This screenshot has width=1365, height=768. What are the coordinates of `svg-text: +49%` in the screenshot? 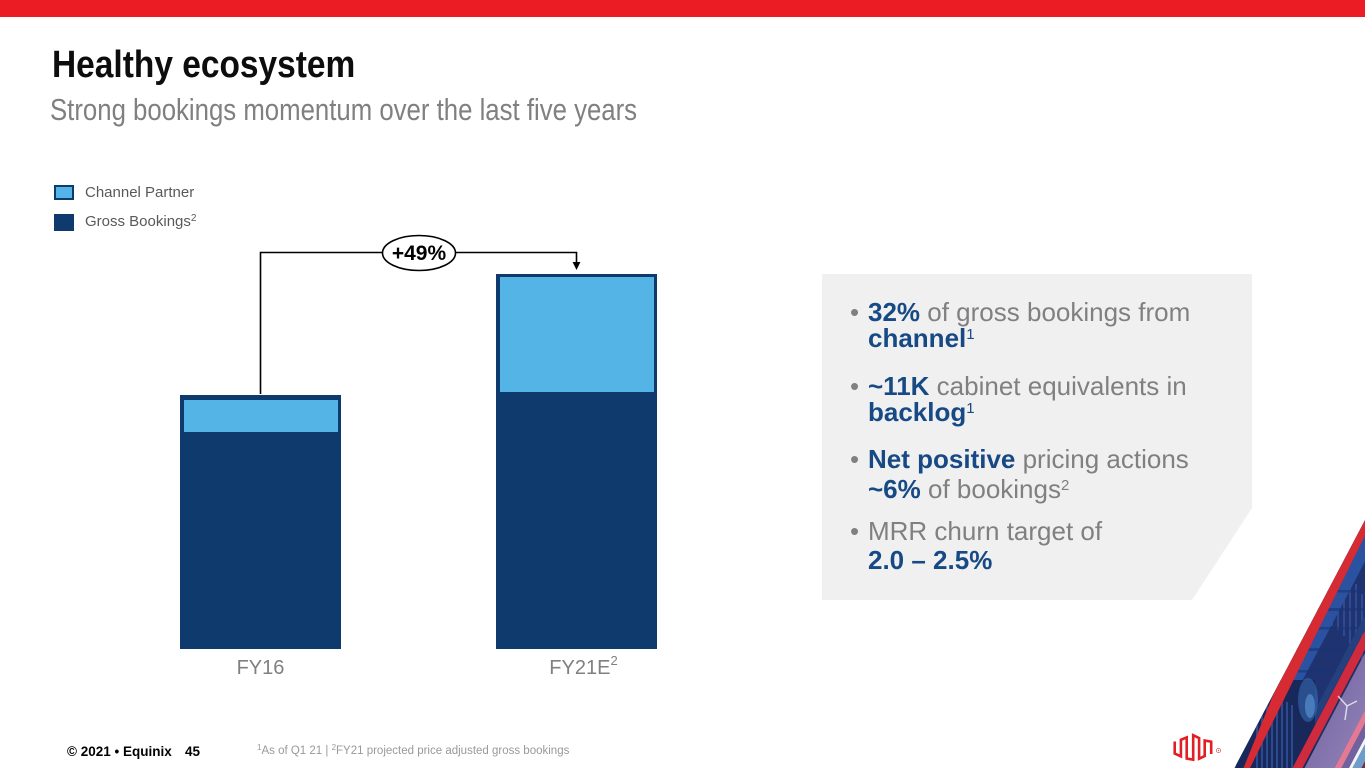 It's located at (419, 253).